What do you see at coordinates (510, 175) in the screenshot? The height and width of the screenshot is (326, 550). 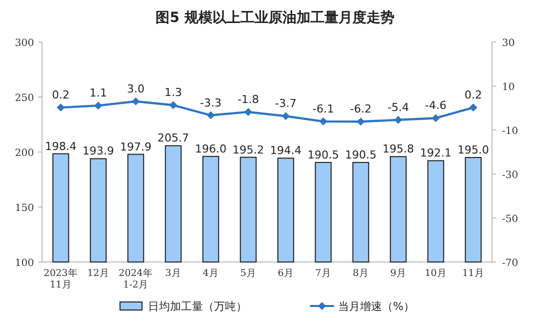 I see `y2-tick-label: -30` at bounding box center [510, 175].